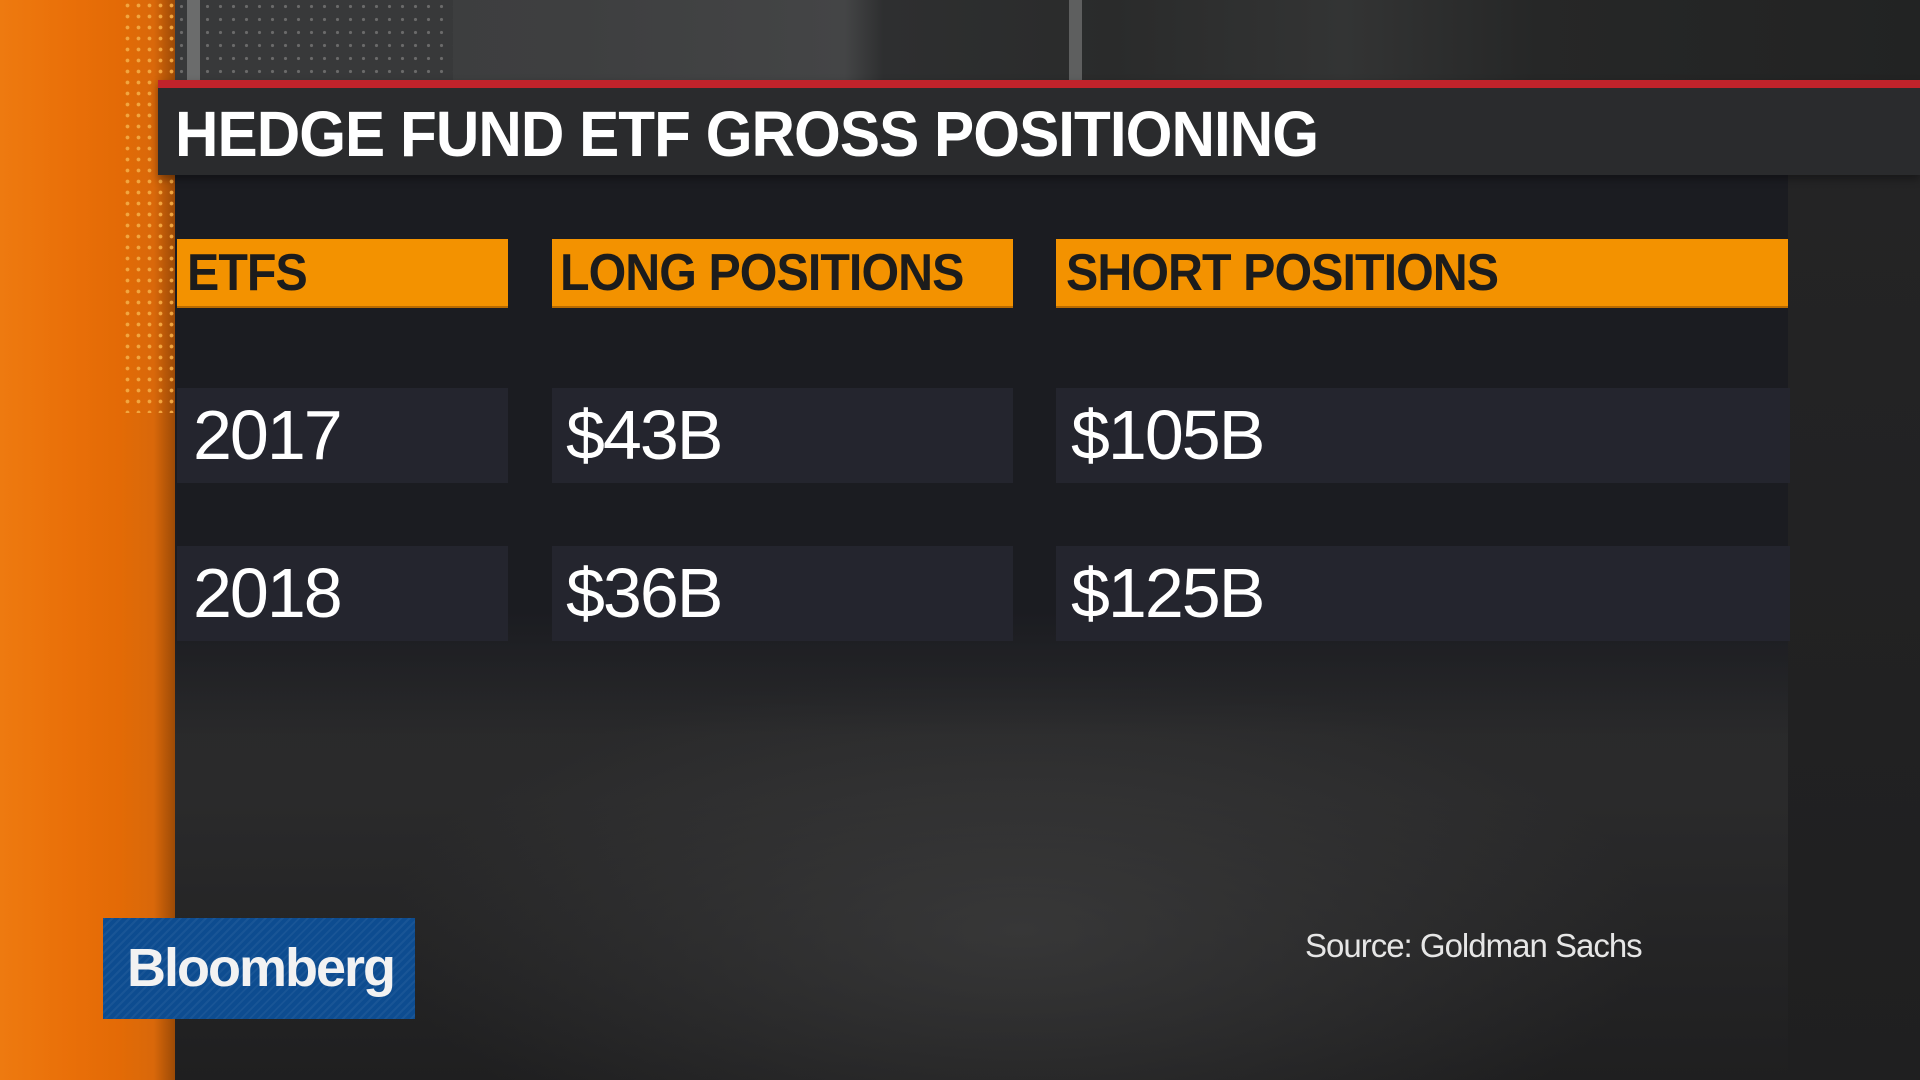 The width and height of the screenshot is (1920, 1080). I want to click on page-title: HEDGE FUND ETF GROSS POSITIONING, so click(747, 134).